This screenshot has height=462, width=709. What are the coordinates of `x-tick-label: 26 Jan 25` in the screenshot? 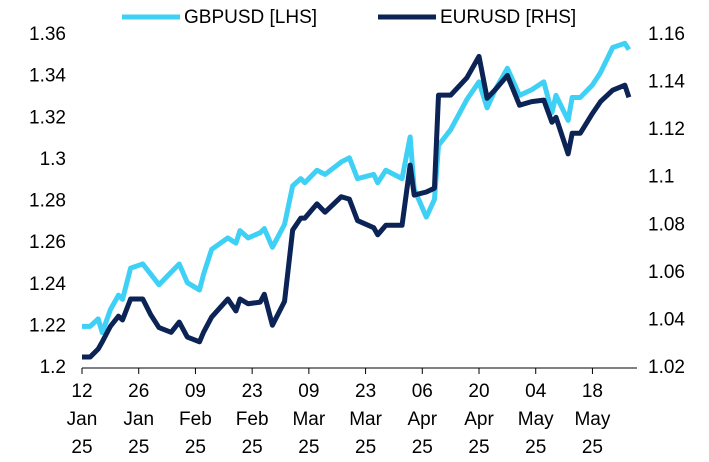 It's located at (138, 419).